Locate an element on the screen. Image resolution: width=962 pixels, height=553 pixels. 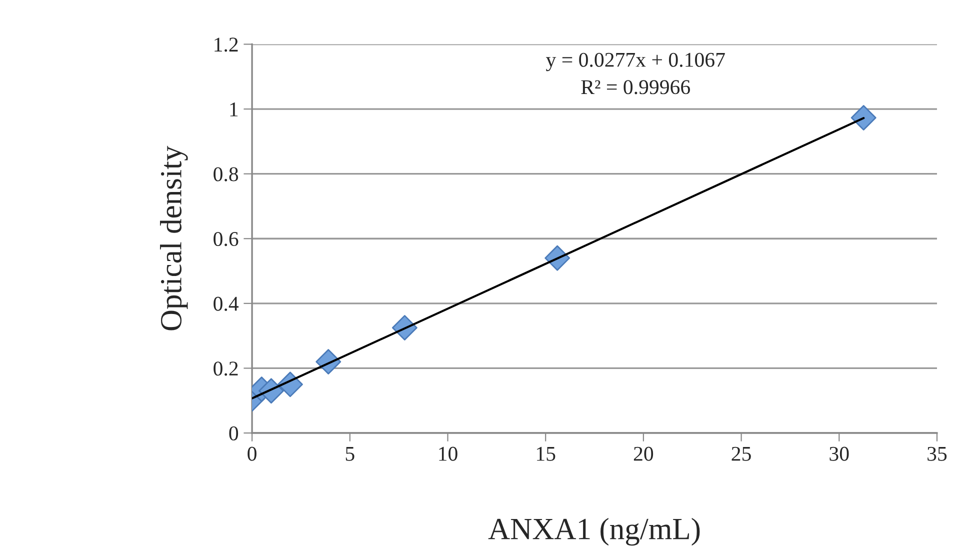
x-tick-label: 0 is located at coordinates (252, 453).